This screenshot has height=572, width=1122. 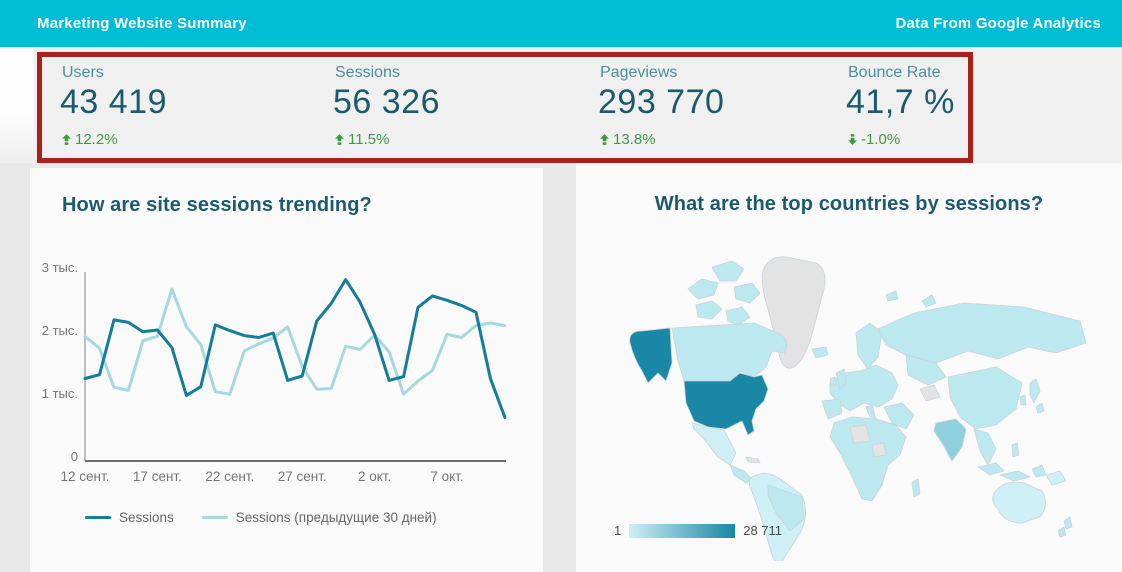 I want to click on scorecard-value: 41,7 %, so click(x=900, y=102).